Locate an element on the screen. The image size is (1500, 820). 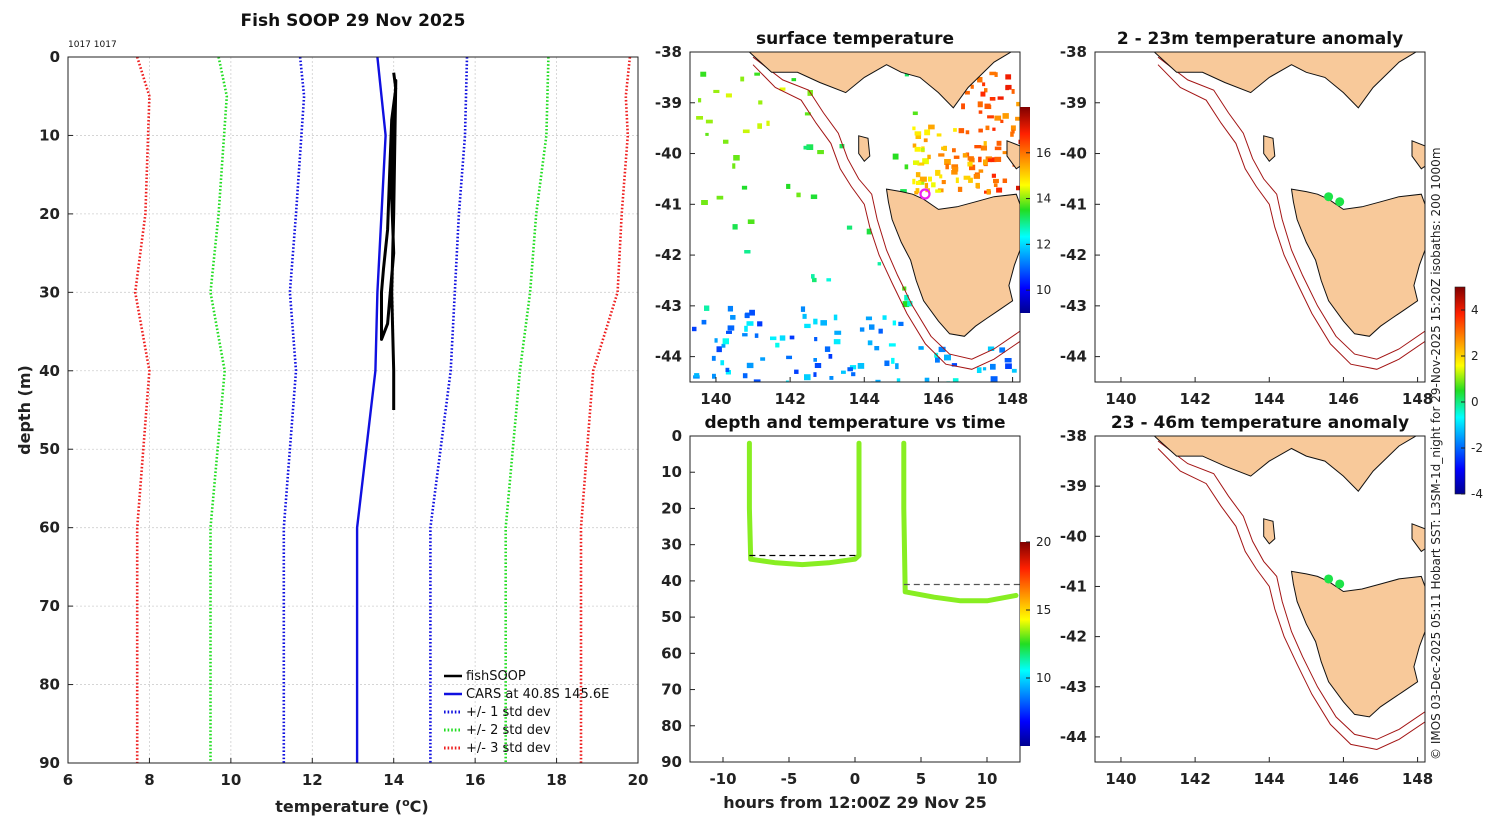
profile-y-ticks: 0 10 20 30 40 50 60 70 80 90 is located at coordinates (56, 410).